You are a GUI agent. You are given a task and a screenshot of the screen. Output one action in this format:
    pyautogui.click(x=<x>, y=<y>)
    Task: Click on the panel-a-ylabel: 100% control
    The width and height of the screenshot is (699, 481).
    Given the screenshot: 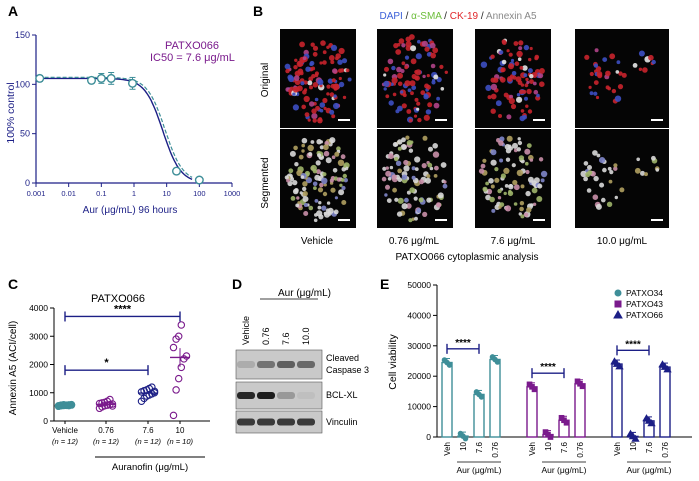 What is the action you would take?
    pyautogui.click(x=11, y=112)
    